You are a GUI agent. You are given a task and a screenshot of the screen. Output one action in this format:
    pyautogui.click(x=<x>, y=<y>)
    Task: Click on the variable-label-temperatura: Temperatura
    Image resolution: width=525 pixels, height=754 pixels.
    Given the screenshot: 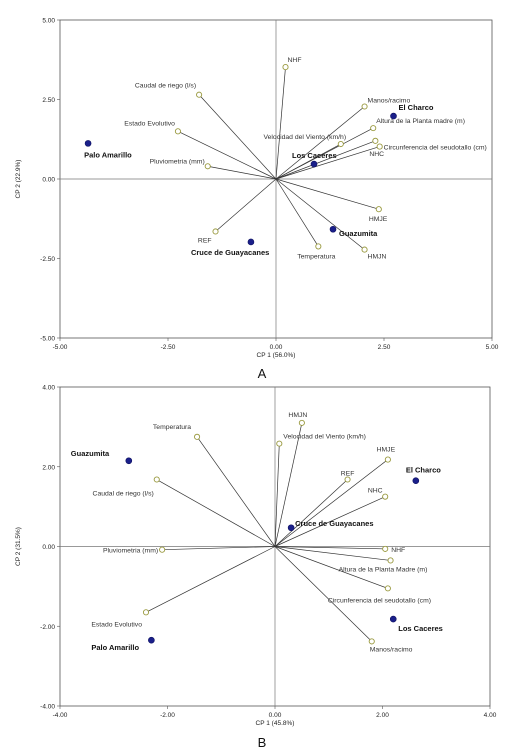 What is the action you would take?
    pyautogui.click(x=172, y=427)
    